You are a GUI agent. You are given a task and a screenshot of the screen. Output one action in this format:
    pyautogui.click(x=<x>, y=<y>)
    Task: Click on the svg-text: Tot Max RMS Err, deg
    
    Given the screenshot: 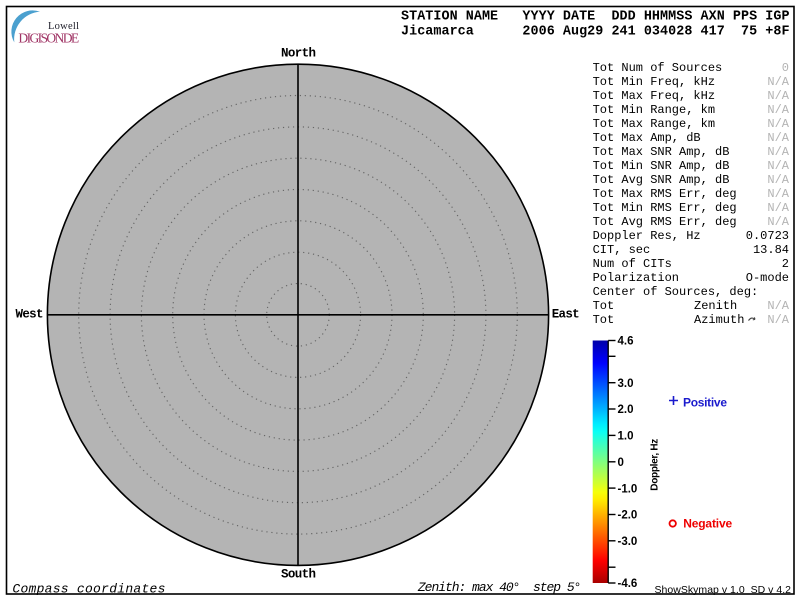 What is the action you would take?
    pyautogui.click(x=665, y=194)
    